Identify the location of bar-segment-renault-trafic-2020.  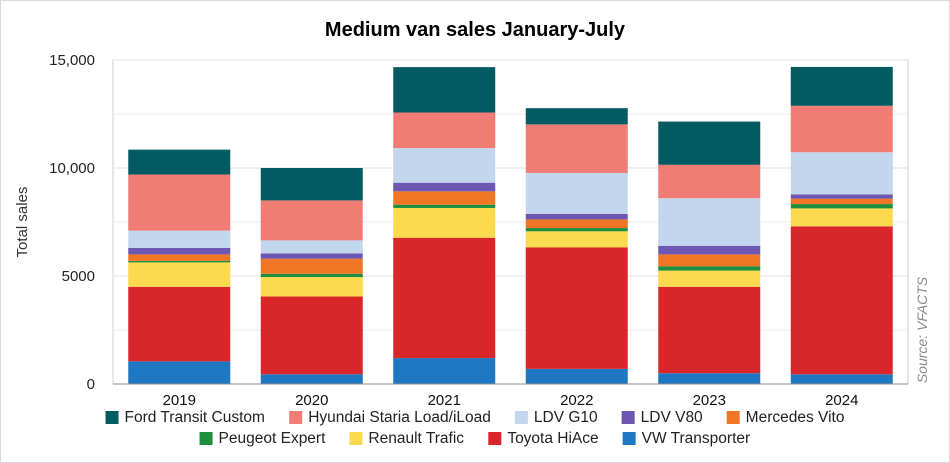
(311, 287).